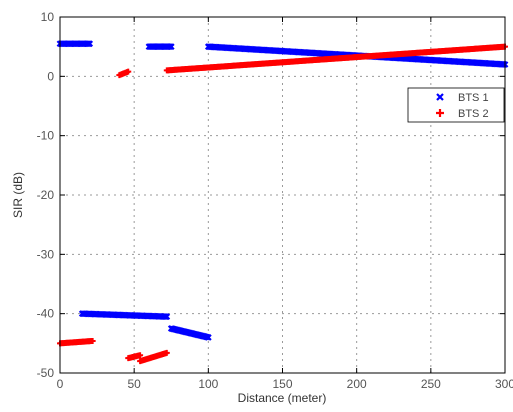 The height and width of the screenshot is (412, 513). I want to click on y-tick-label: -10, so click(46, 136).